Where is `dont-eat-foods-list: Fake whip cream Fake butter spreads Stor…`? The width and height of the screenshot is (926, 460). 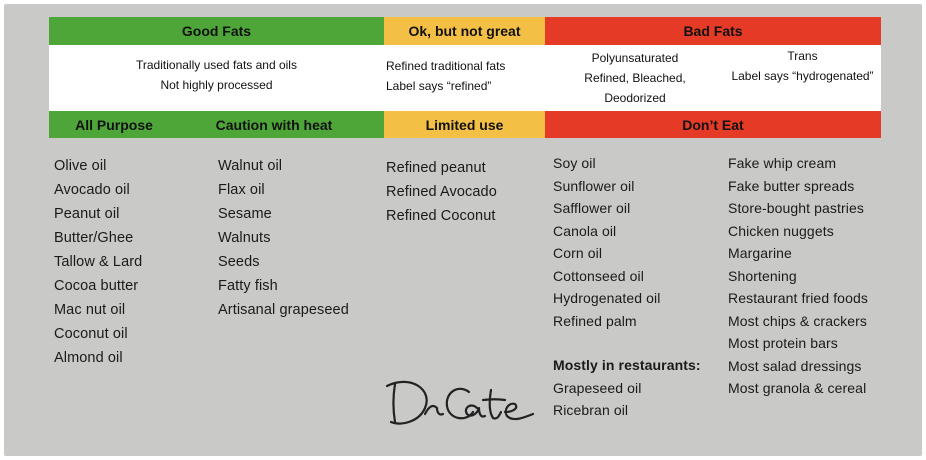
dont-eat-foods-list: Fake whip cream Fake butter spreads Stor… is located at coordinates (798, 276).